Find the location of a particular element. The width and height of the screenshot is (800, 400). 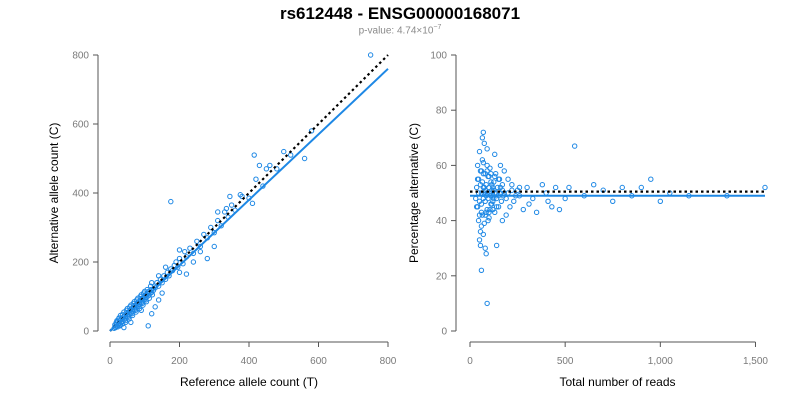

right-y-tick-label: 0 is located at coordinates (444, 332).